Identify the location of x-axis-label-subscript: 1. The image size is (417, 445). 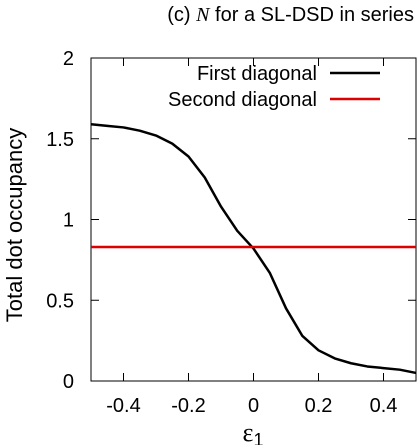
(258, 437).